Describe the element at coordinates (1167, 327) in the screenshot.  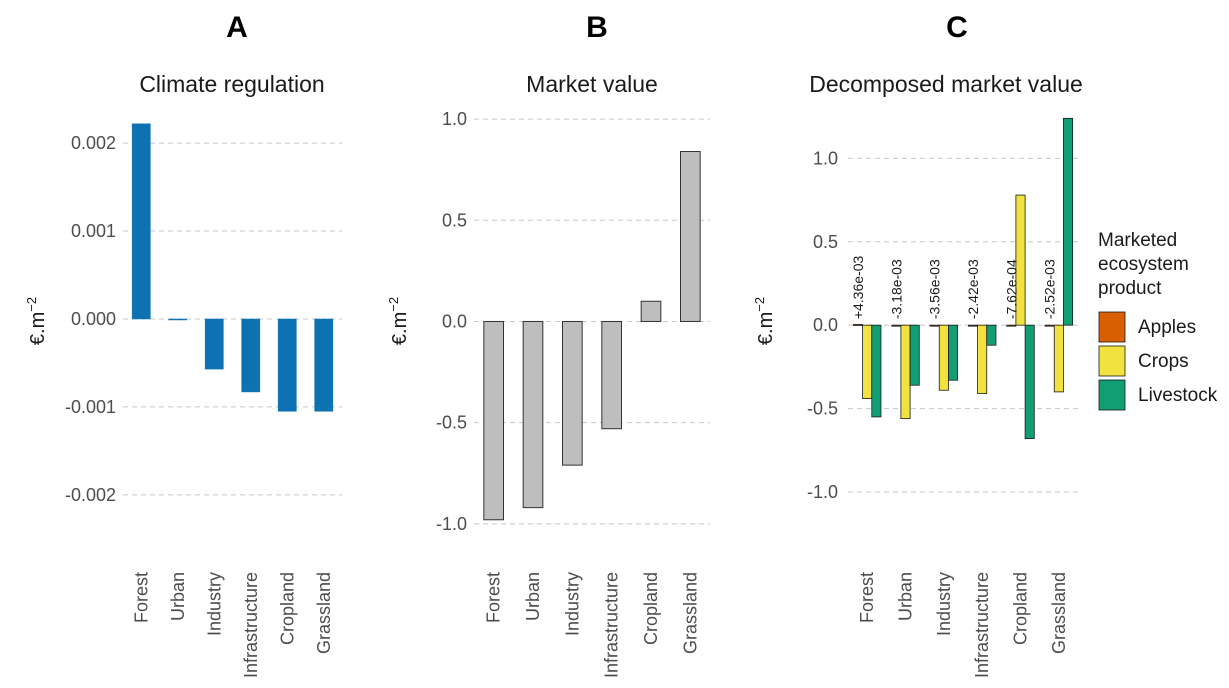
I see `legend-label-apples: Apples` at that location.